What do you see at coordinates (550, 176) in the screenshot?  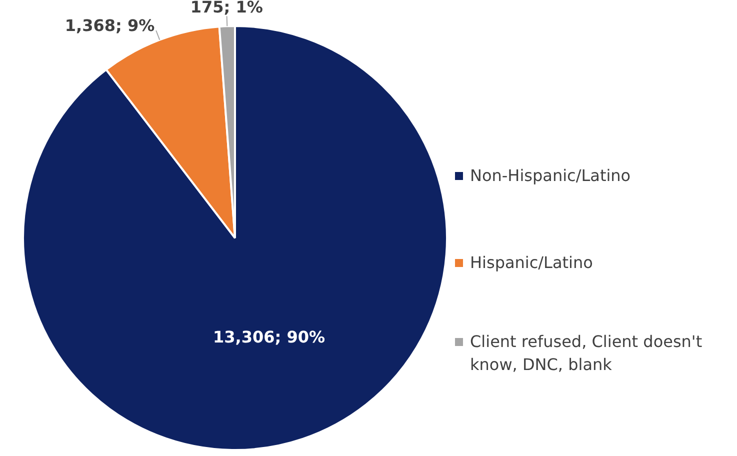 I see `legend-label: Non-Hispanic/Latino` at bounding box center [550, 176].